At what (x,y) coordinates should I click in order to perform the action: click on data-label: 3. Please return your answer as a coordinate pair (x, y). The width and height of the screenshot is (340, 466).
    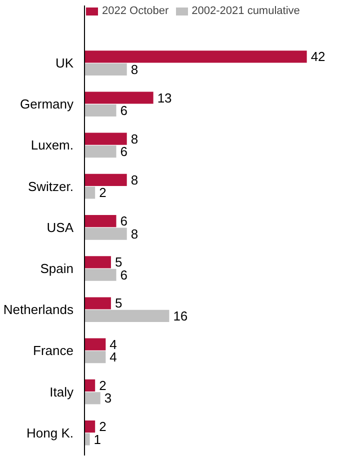
    Looking at the image, I should click on (108, 398).